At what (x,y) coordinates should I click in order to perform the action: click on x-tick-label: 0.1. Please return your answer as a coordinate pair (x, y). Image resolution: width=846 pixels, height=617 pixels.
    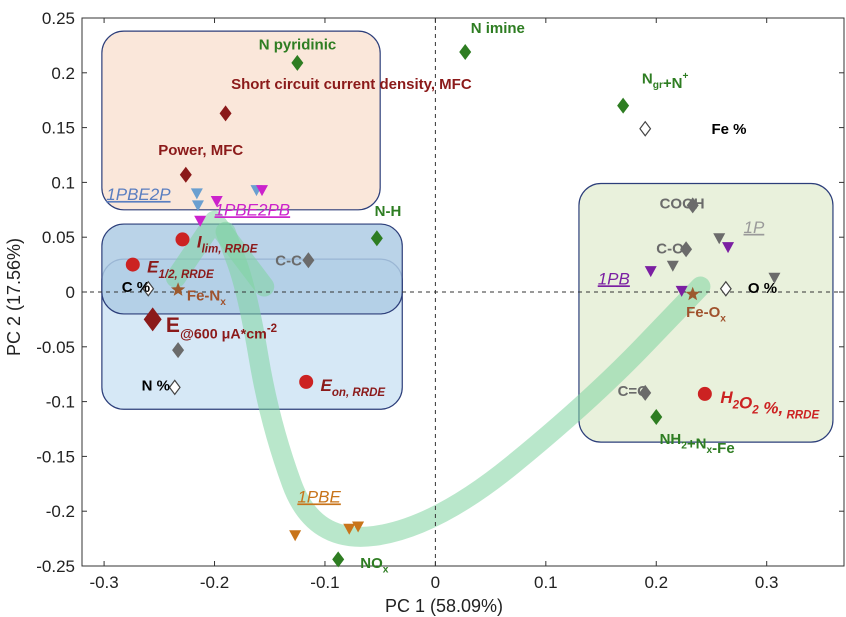
    Looking at the image, I should click on (546, 582).